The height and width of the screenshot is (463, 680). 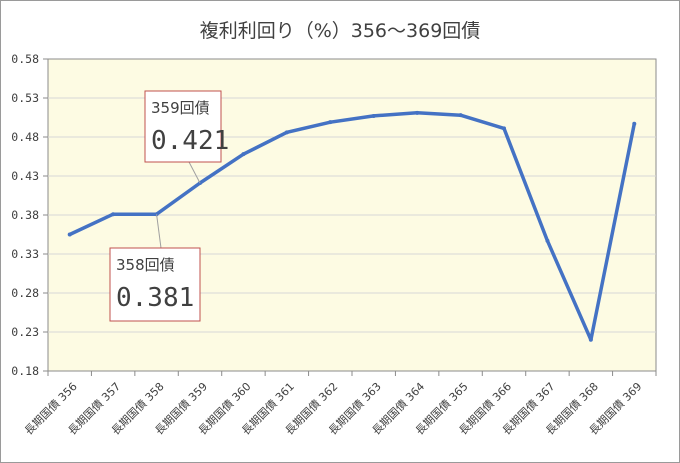 What do you see at coordinates (145, 265) in the screenshot?
I see `callout-label: 358回債` at bounding box center [145, 265].